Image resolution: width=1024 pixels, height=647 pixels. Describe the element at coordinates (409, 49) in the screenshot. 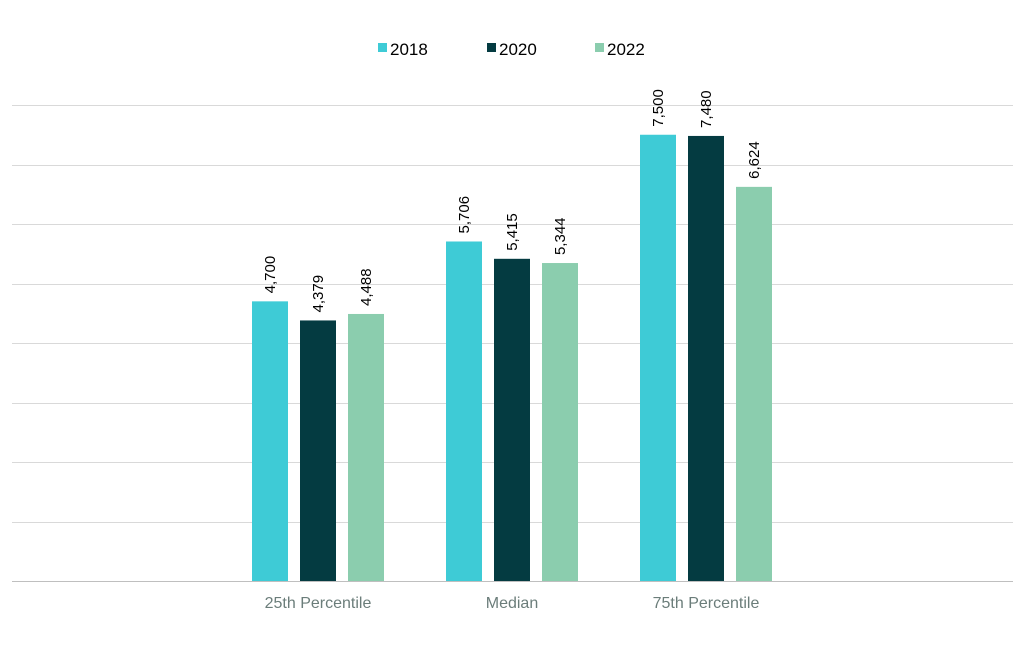

I see `legend-label-2018: 2018` at that location.